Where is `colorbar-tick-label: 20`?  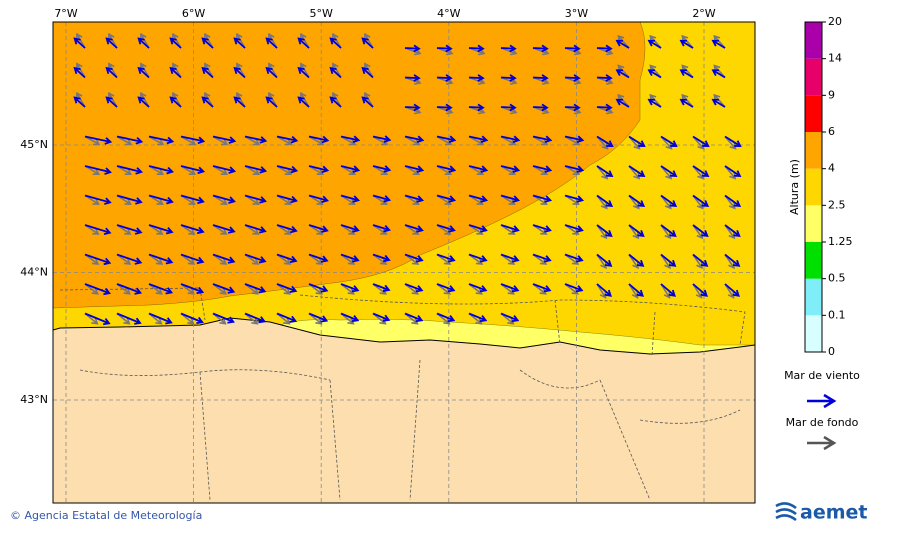
colorbar-tick-label: 20 is located at coordinates (835, 21).